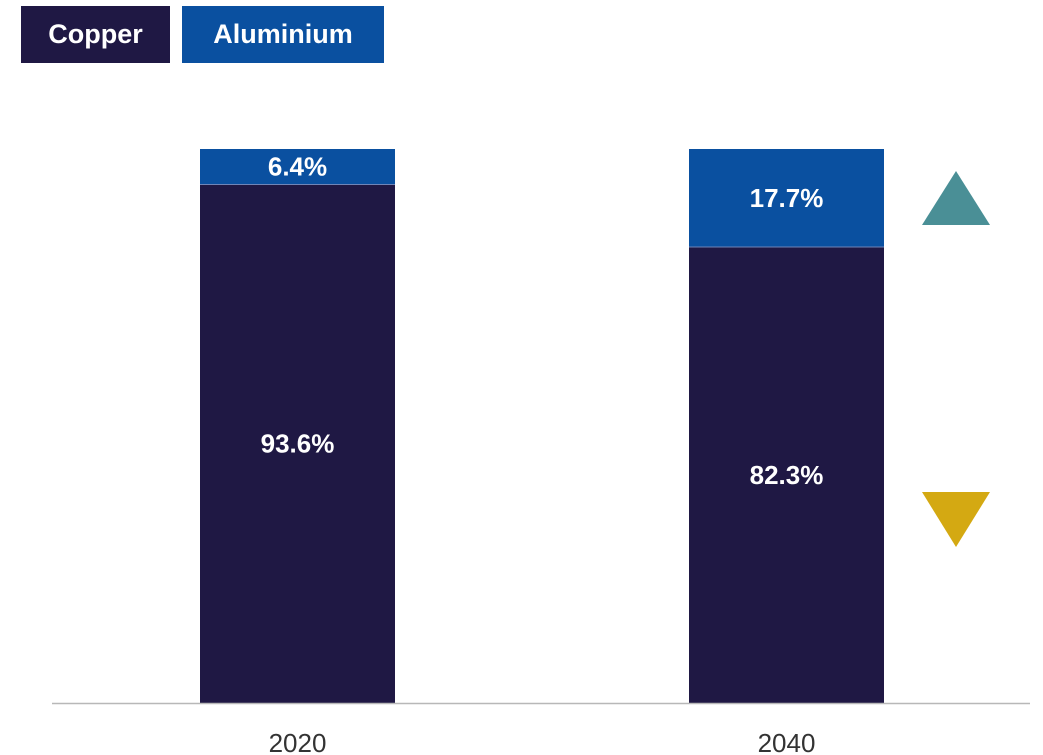 The image size is (1043, 755). What do you see at coordinates (298, 741) in the screenshot?
I see `x-tick-label-2020: 2020` at bounding box center [298, 741].